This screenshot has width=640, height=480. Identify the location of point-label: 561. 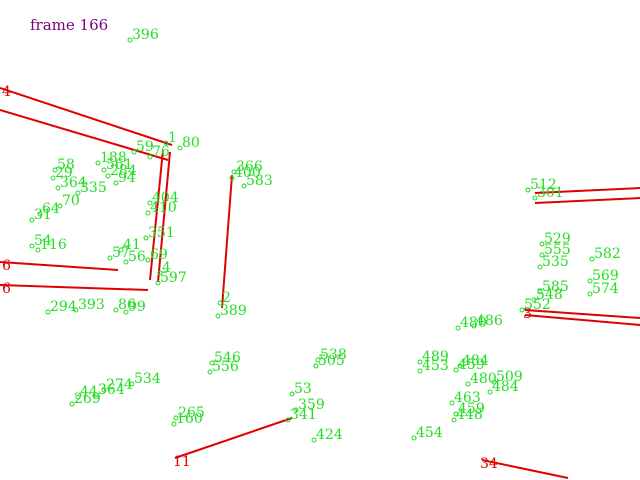
(119, 165).